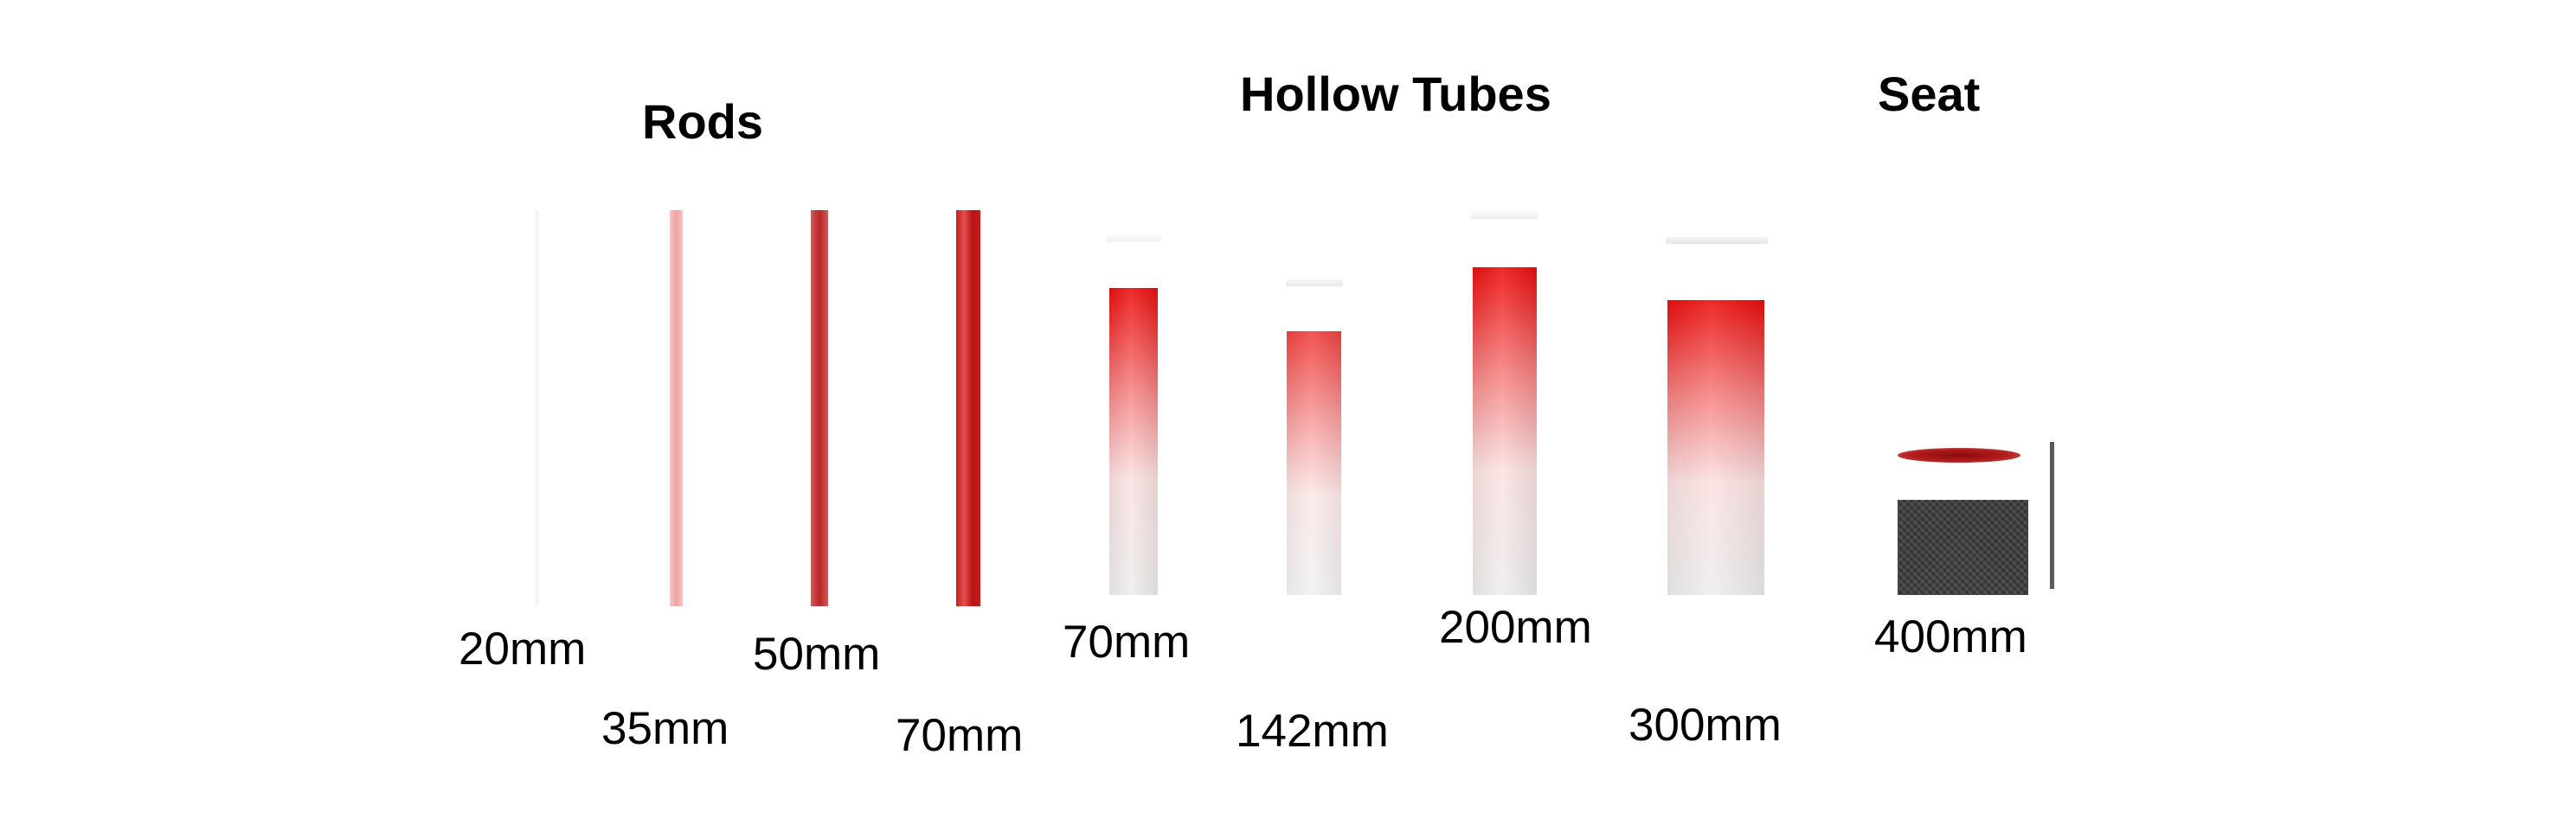  What do you see at coordinates (968, 408) in the screenshot?
I see `rod-70mm` at bounding box center [968, 408].